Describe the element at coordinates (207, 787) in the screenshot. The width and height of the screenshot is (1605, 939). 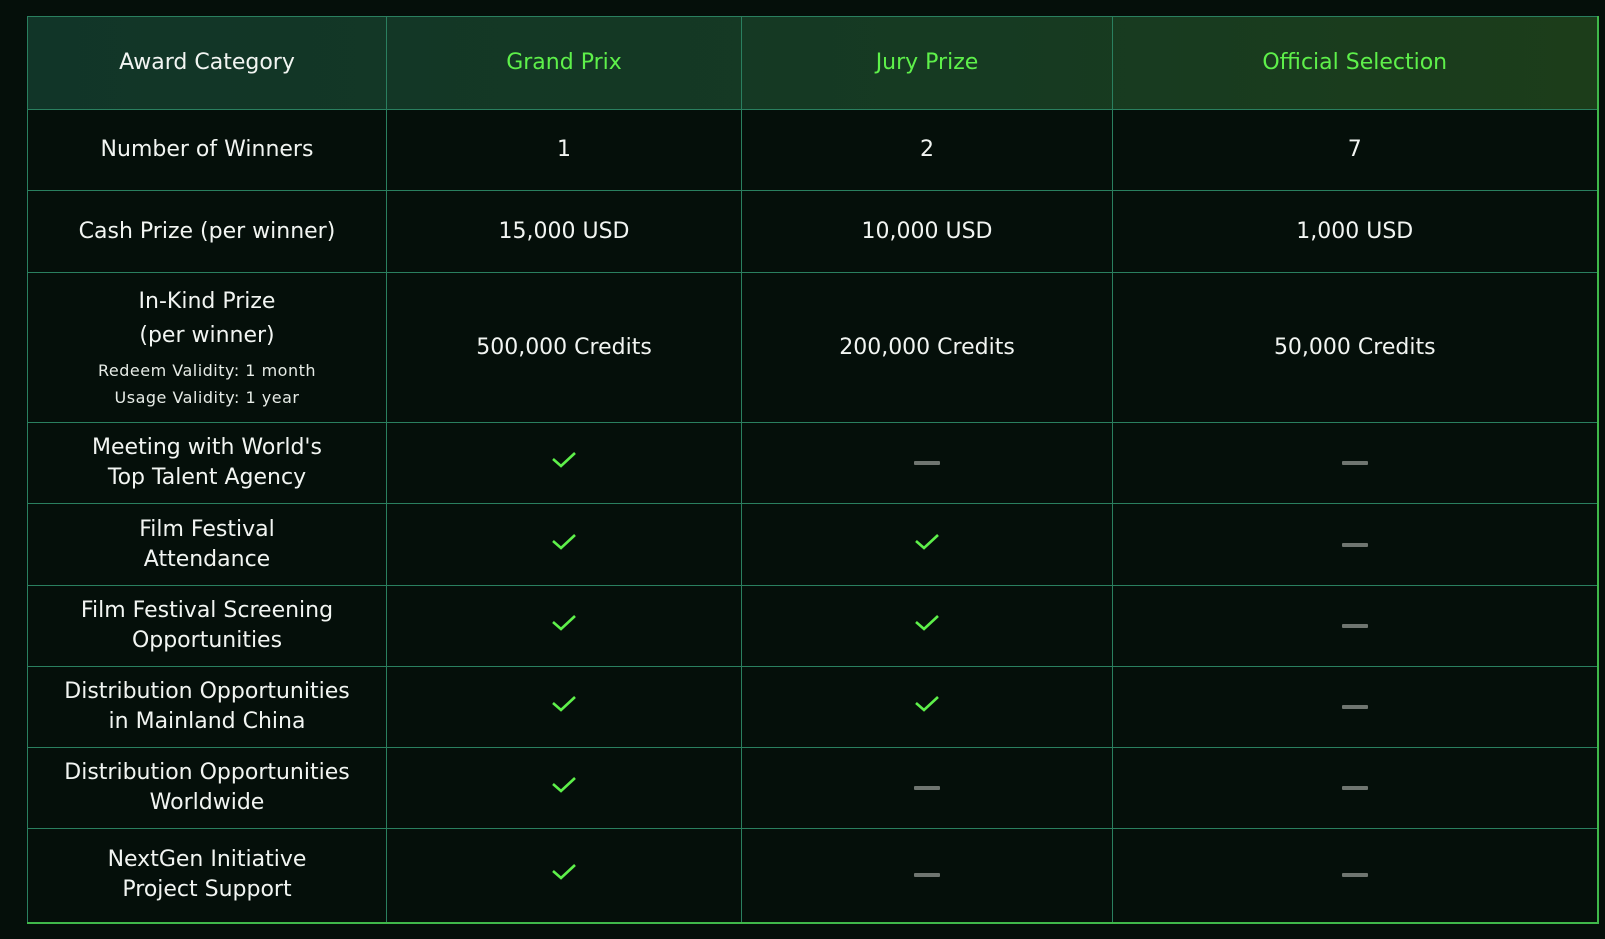
I see `row-label: Distribution Opportunities Worldwide` at that location.